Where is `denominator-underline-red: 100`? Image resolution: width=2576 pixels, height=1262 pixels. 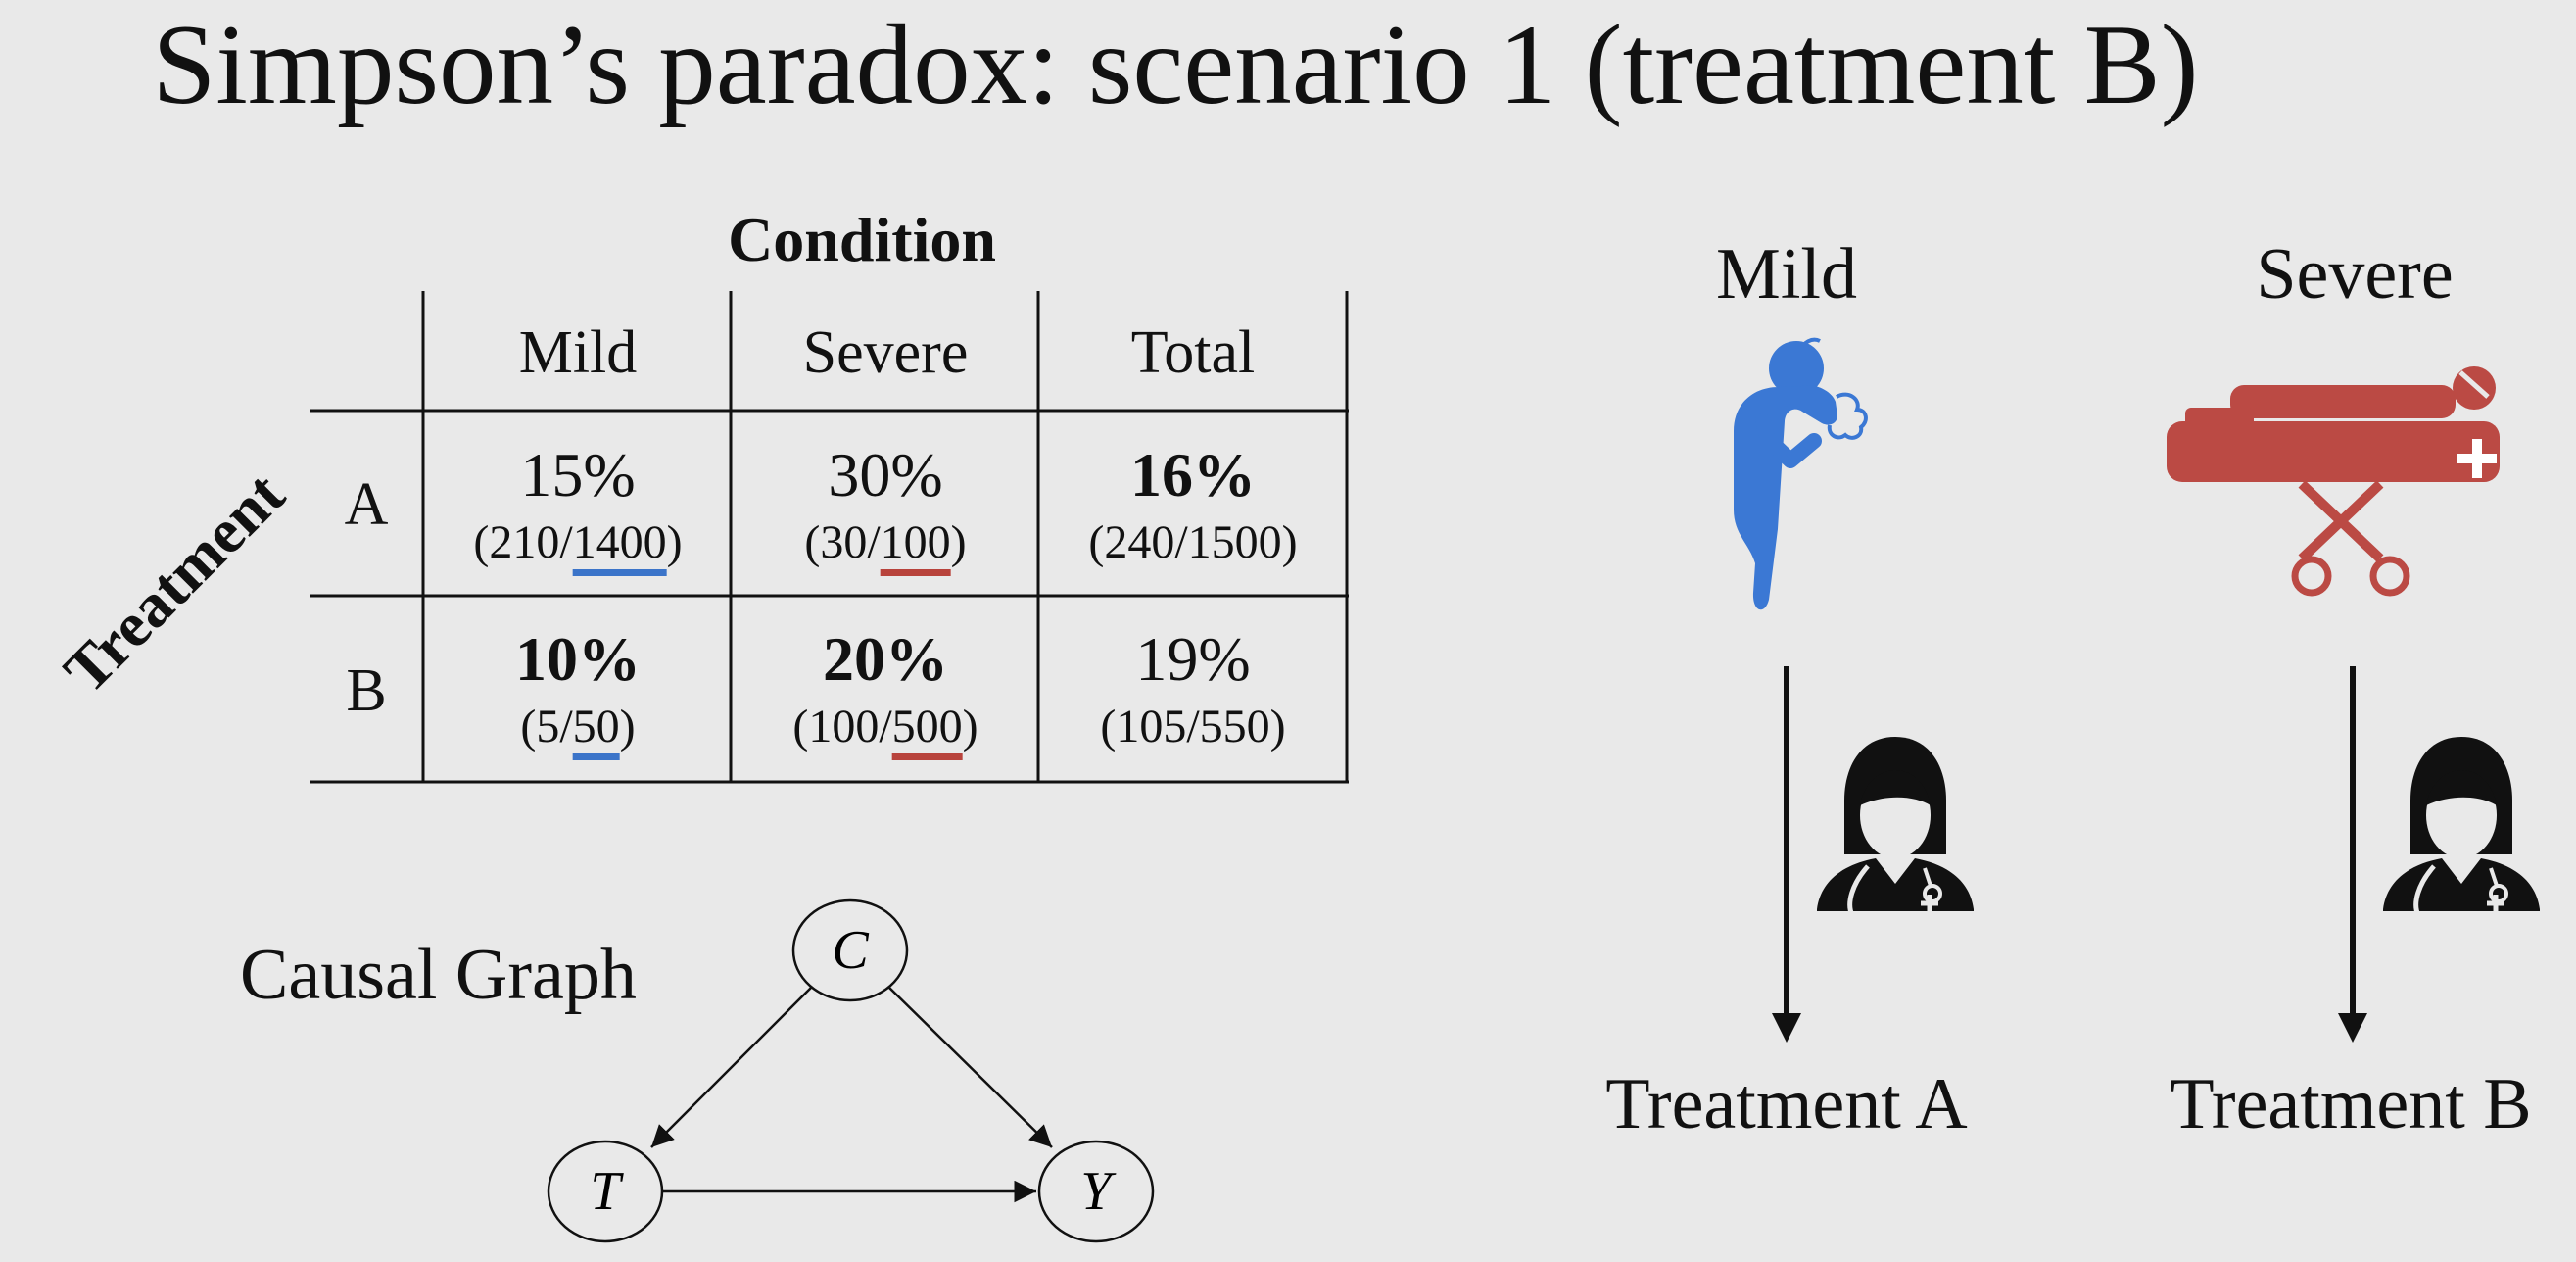 denominator-underline-red: 100 is located at coordinates (916, 542).